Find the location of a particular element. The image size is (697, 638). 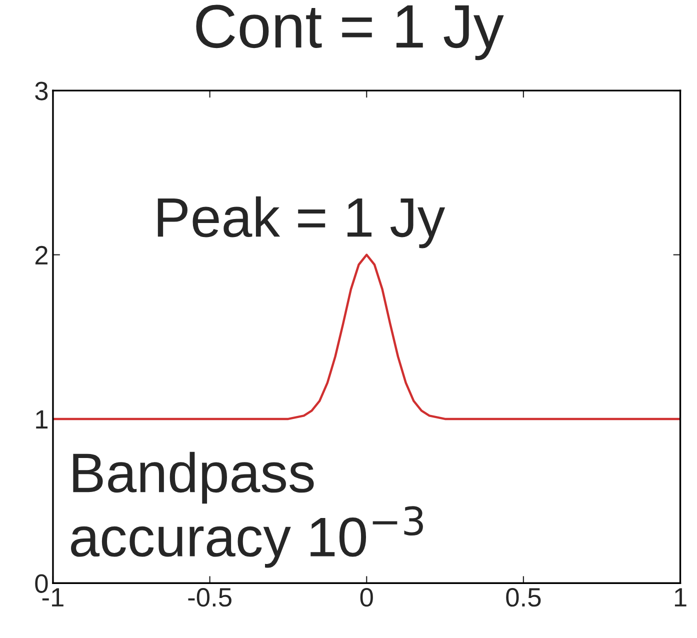

y-tick-label: 2 is located at coordinates (41, 255).